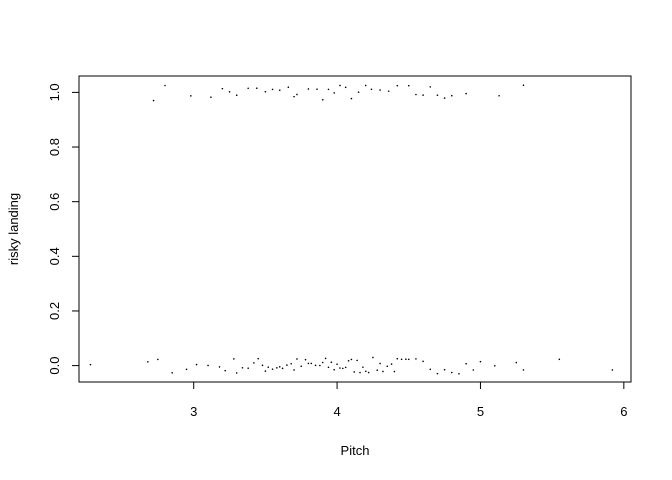 The image size is (672, 480). Describe the element at coordinates (193, 411) in the screenshot. I see `x-tick-label: 3` at that location.